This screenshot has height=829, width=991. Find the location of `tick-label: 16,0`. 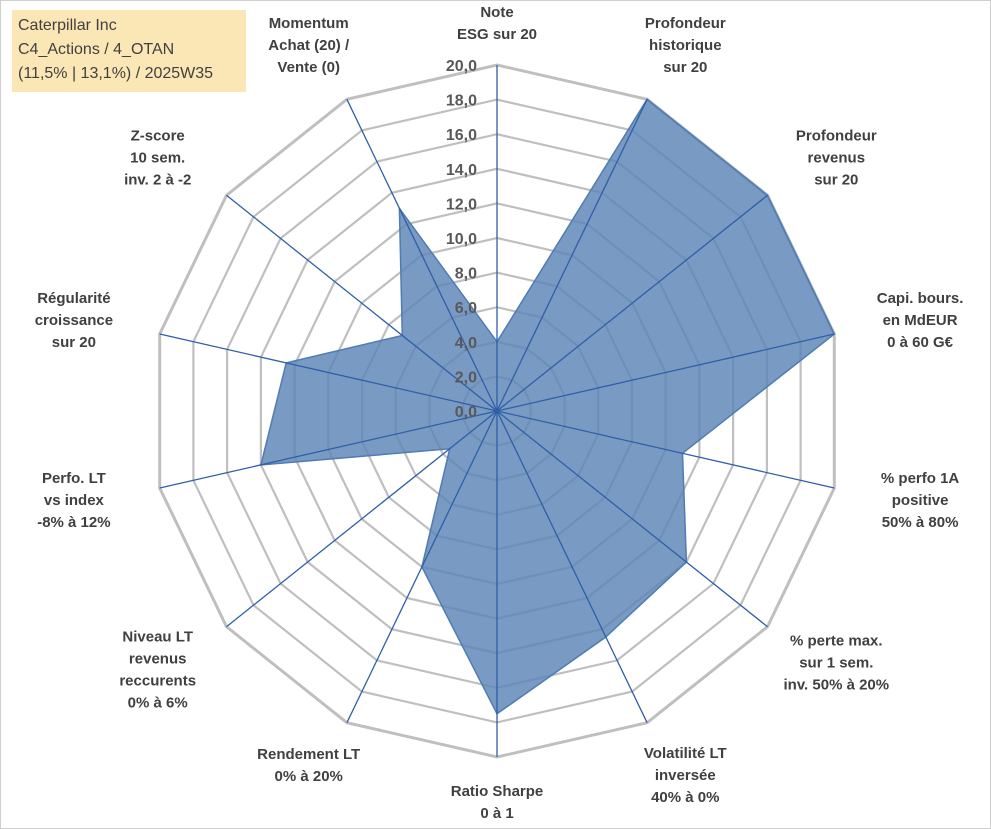

tick-label: 16,0 is located at coordinates (461, 135).